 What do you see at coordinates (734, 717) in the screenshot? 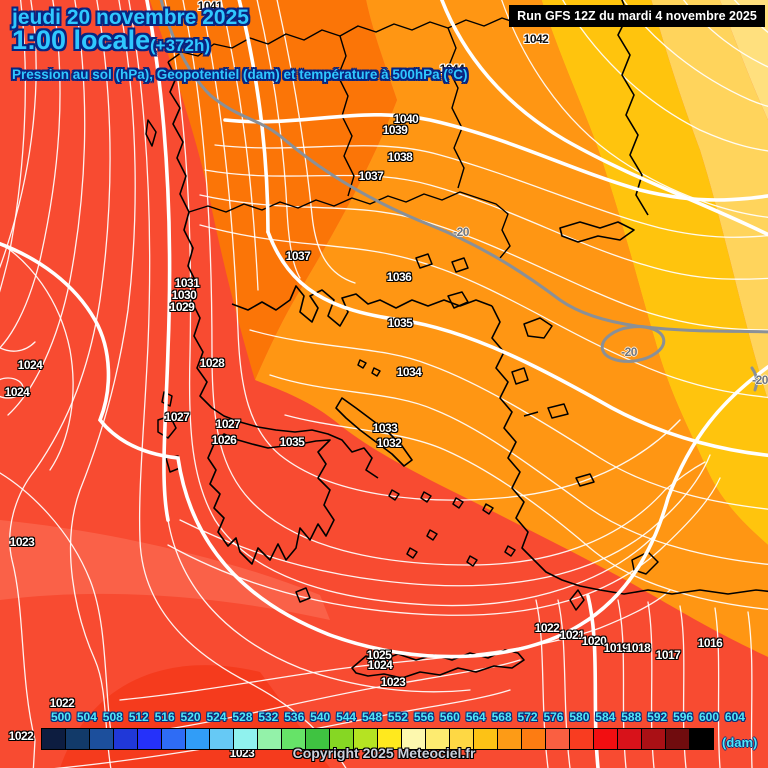
I see `scale-tick: 604` at bounding box center [734, 717].